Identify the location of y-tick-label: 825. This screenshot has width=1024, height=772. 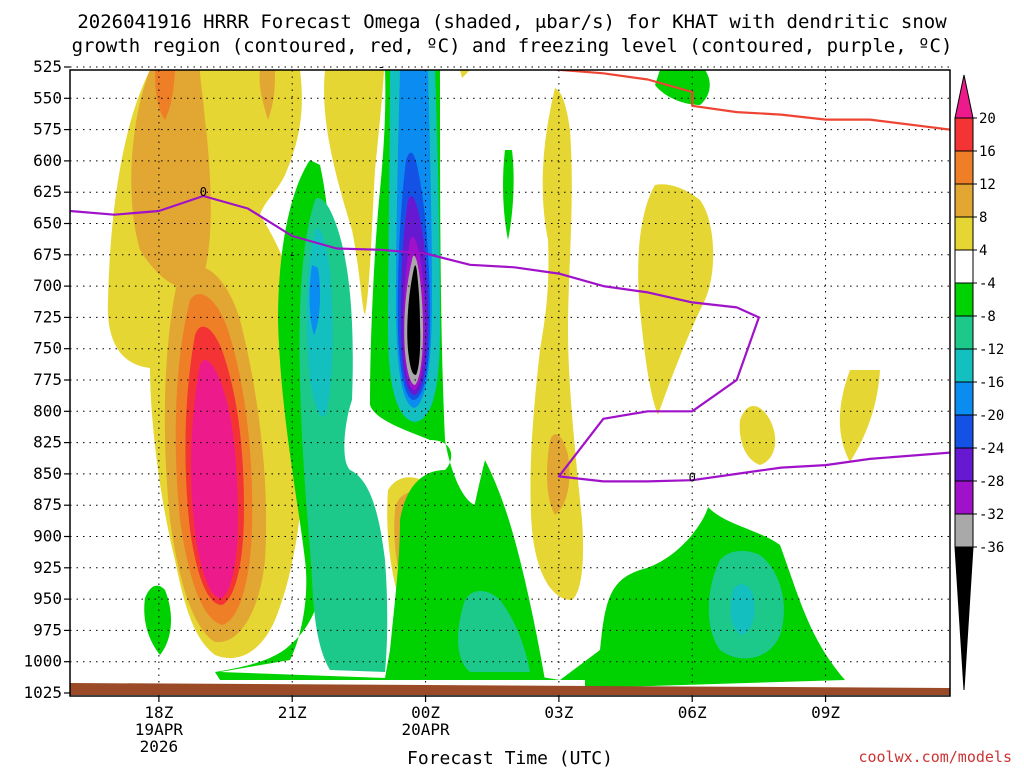
(47, 442).